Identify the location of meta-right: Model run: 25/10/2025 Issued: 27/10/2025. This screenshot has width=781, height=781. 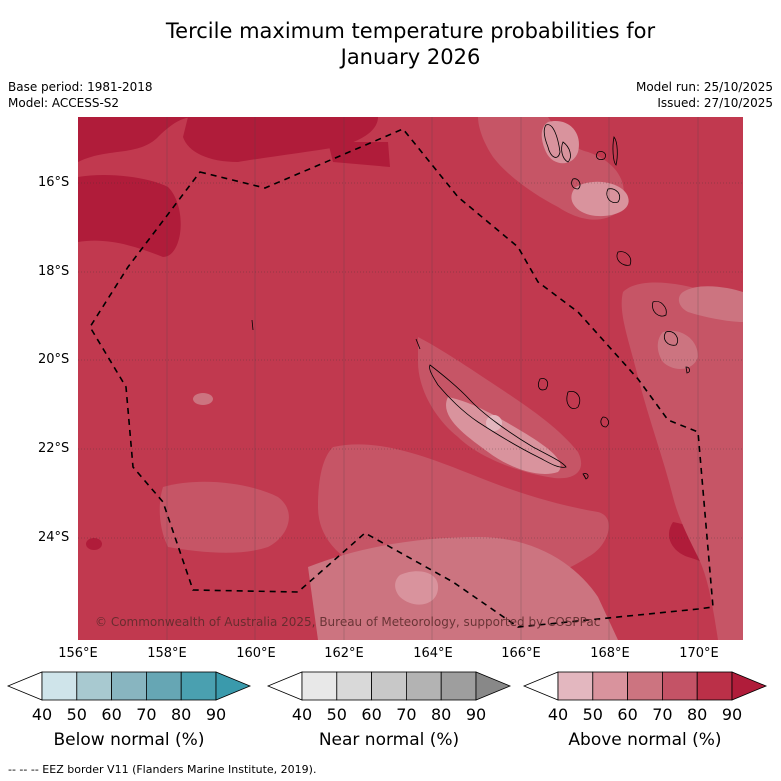
(704, 95).